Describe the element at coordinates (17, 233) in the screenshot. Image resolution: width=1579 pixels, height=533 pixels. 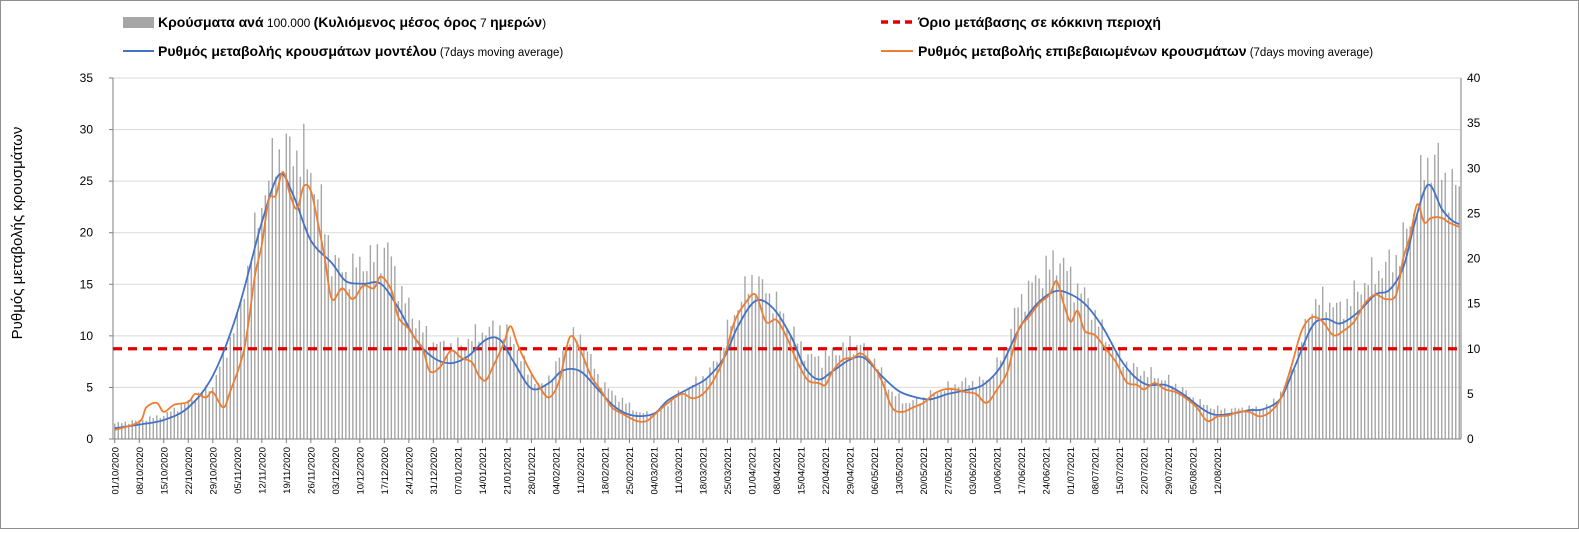
I see `y-axis-title: Ρυθμός μεταβολής κρουσμάτων` at that location.